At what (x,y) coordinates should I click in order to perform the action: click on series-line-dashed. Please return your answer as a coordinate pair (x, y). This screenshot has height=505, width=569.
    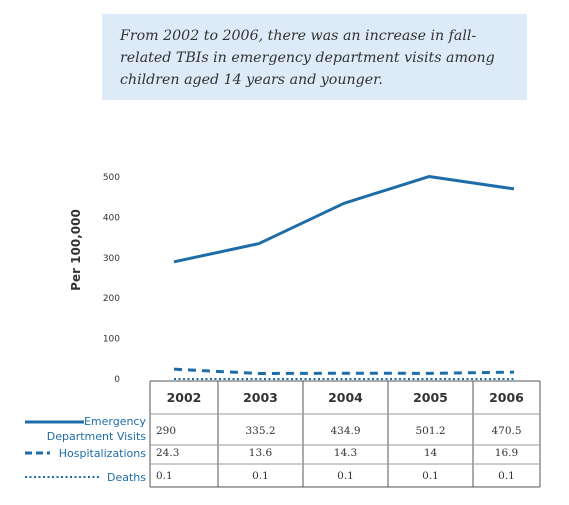
    Looking at the image, I should click on (344, 371).